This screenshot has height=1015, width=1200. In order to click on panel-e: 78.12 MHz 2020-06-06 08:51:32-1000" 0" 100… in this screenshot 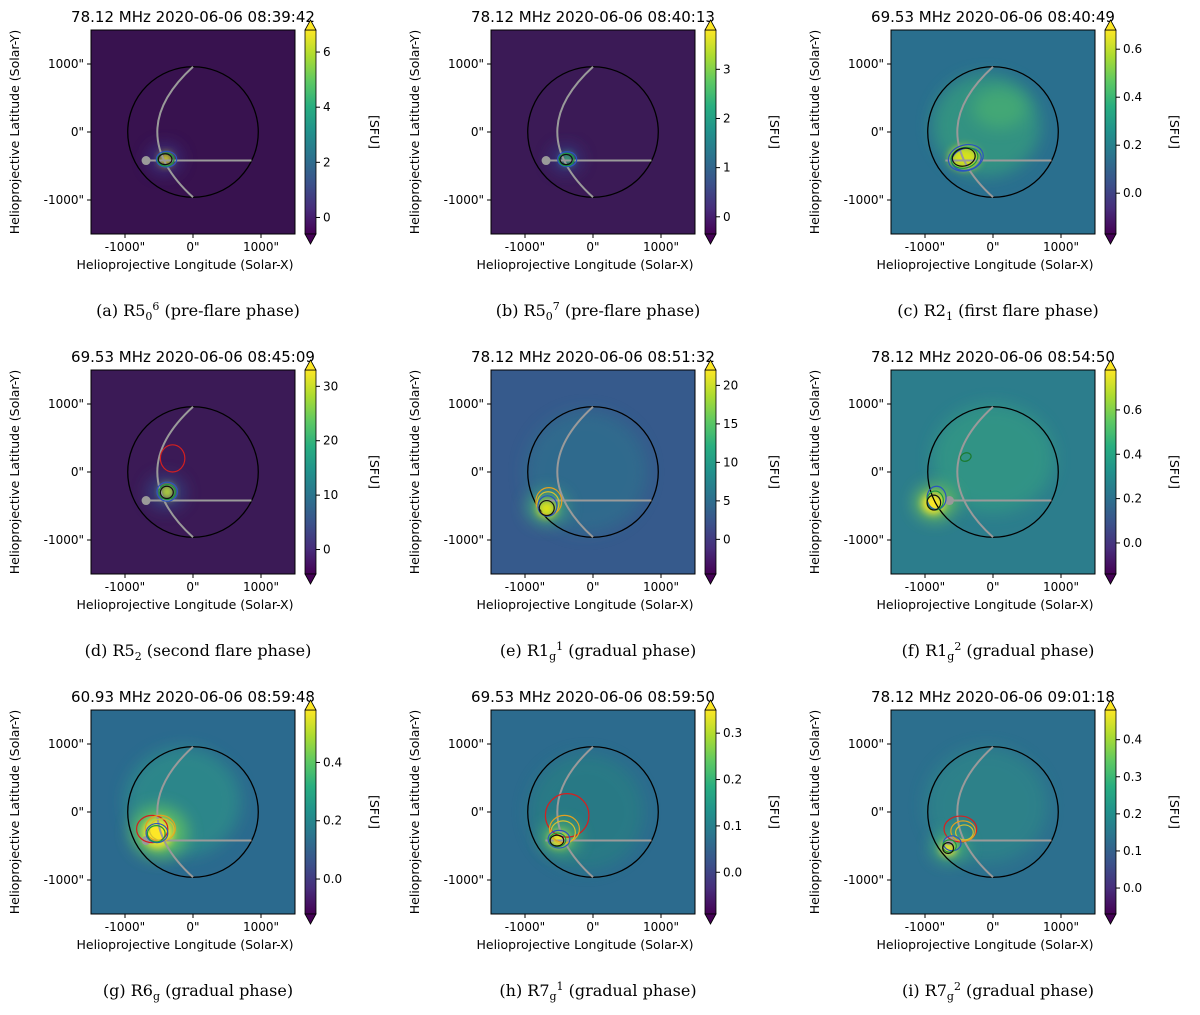, I will do `click(594, 505)`.